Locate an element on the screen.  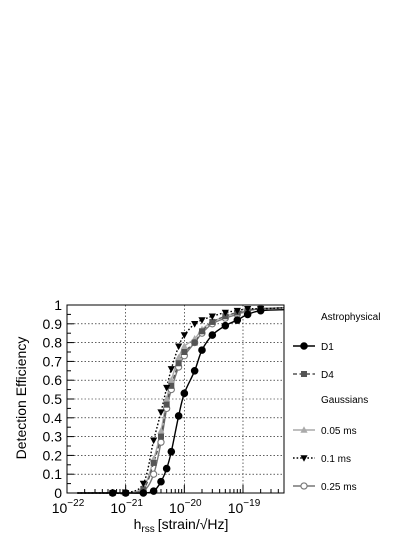
y-axis-title: Detection Efficiency is located at coordinates (21, 398).